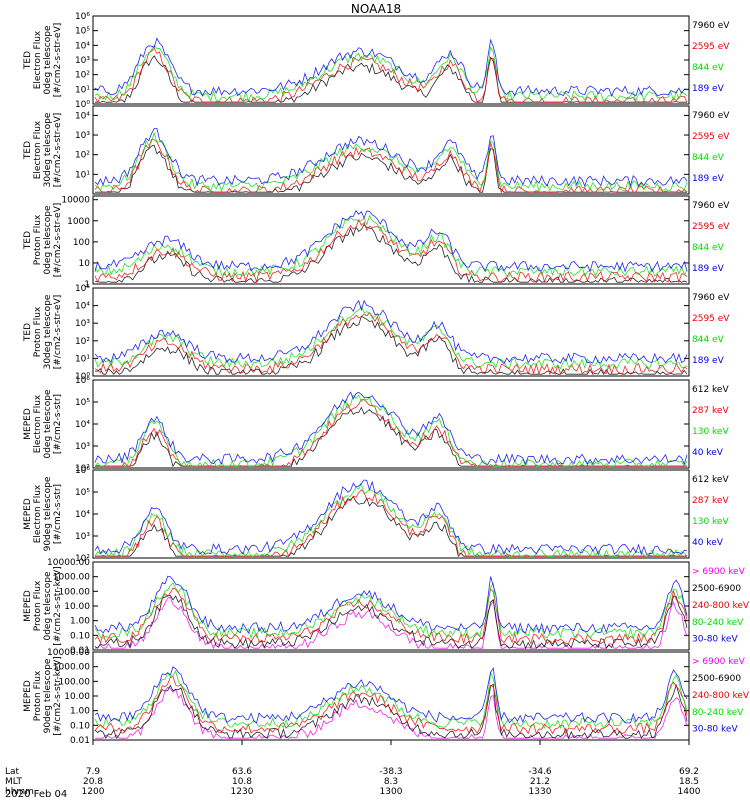 The height and width of the screenshot is (800, 750). Describe the element at coordinates (80, 712) in the screenshot. I see `y-tick-label: 1.00` at that location.